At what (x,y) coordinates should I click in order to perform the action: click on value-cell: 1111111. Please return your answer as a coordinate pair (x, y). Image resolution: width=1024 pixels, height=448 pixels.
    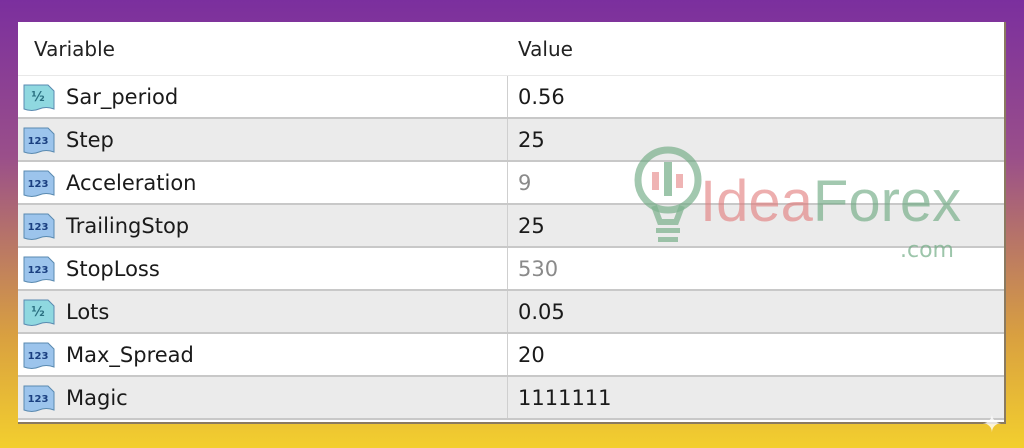
    Looking at the image, I should click on (565, 397).